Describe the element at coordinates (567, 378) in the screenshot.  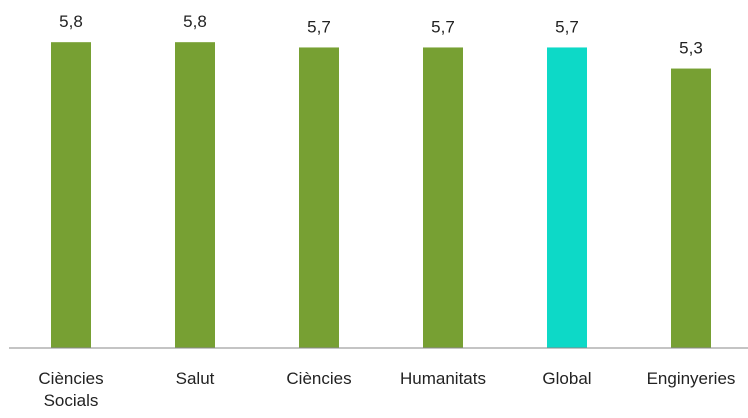
I see `x-tick-label: Global` at that location.